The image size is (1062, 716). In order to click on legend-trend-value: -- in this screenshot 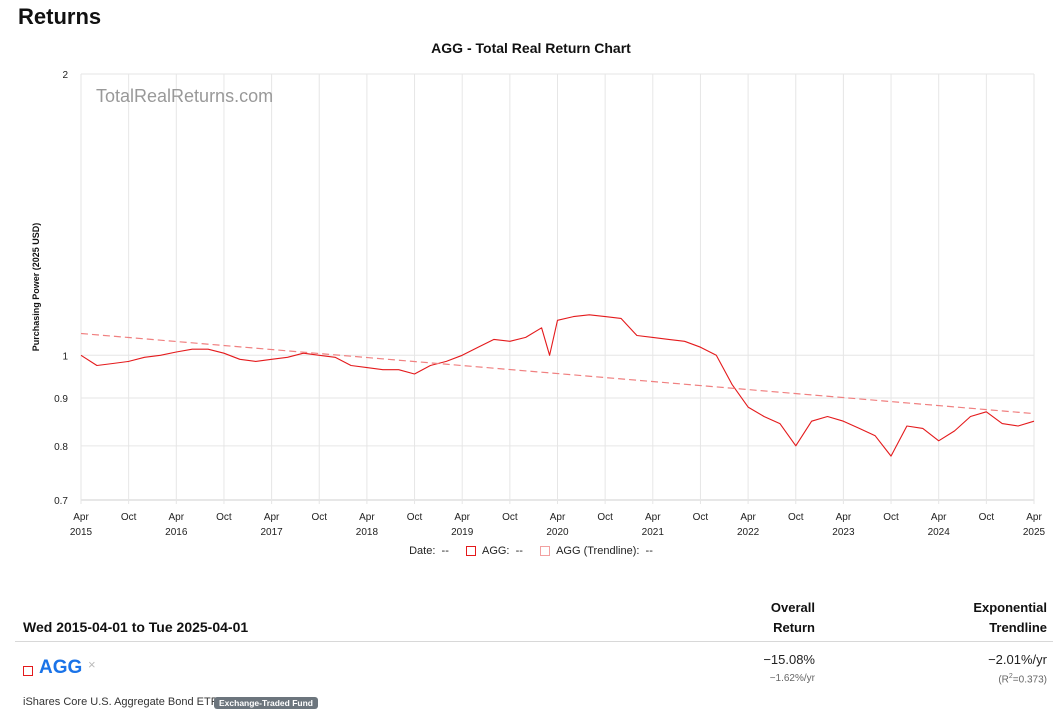, I will do `click(649, 551)`.